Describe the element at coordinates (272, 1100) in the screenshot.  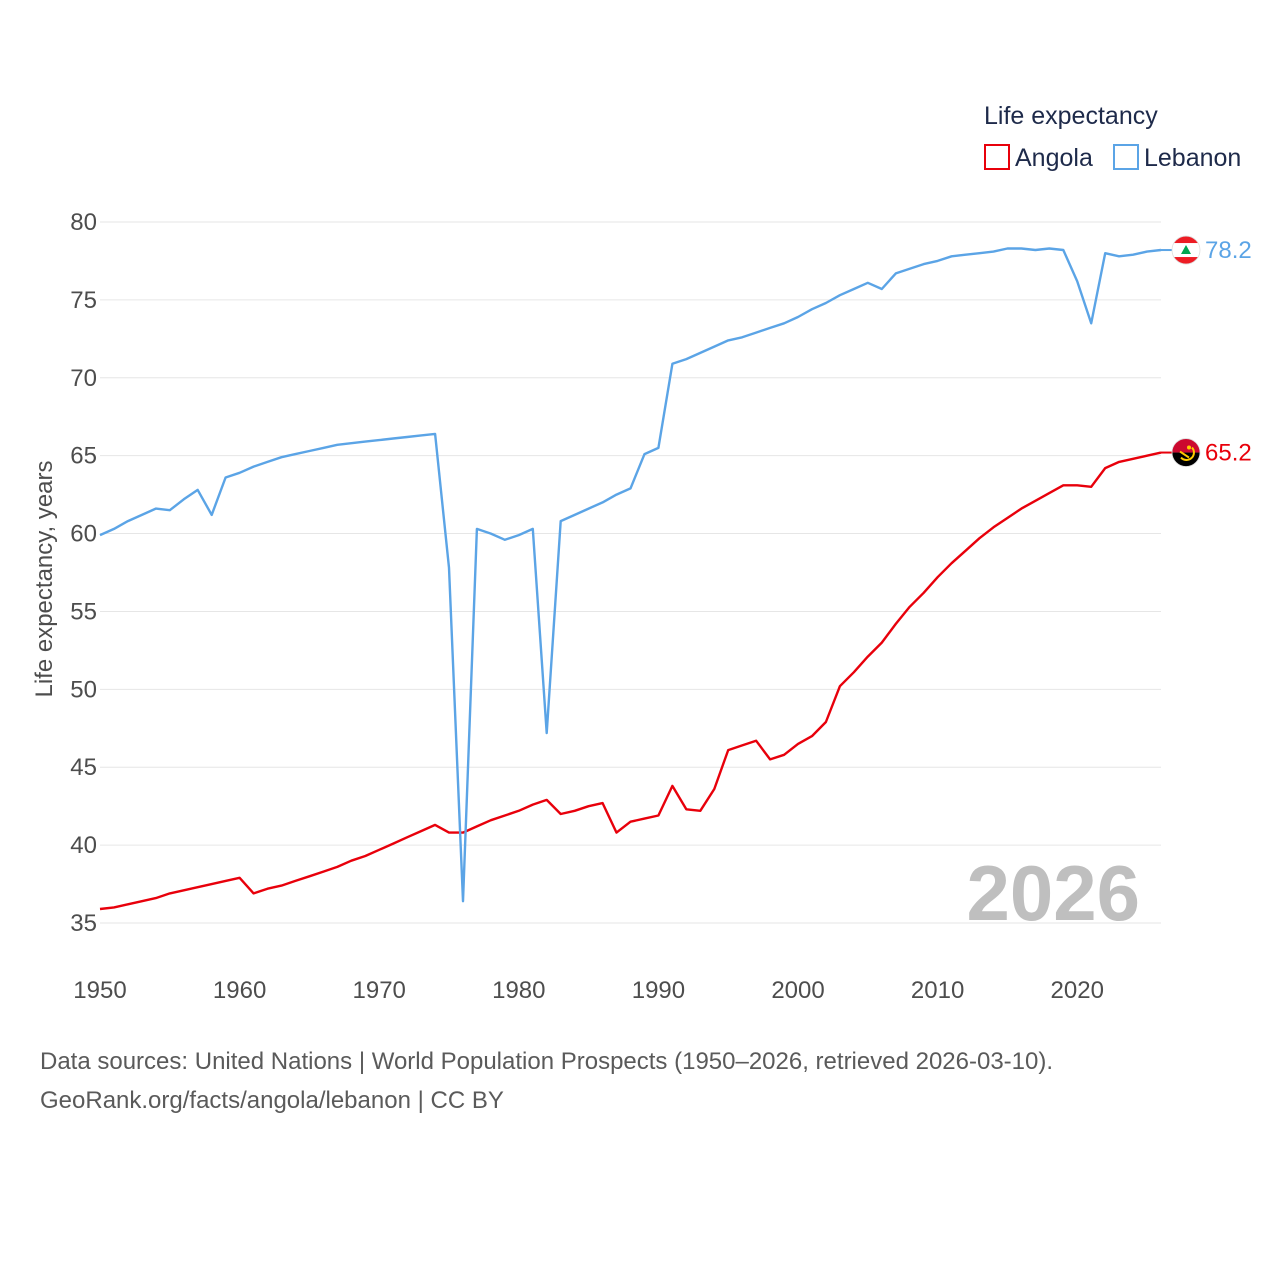
I see `url-line: GeoRank.org/facts/angola/lebanon | CC BY` at that location.